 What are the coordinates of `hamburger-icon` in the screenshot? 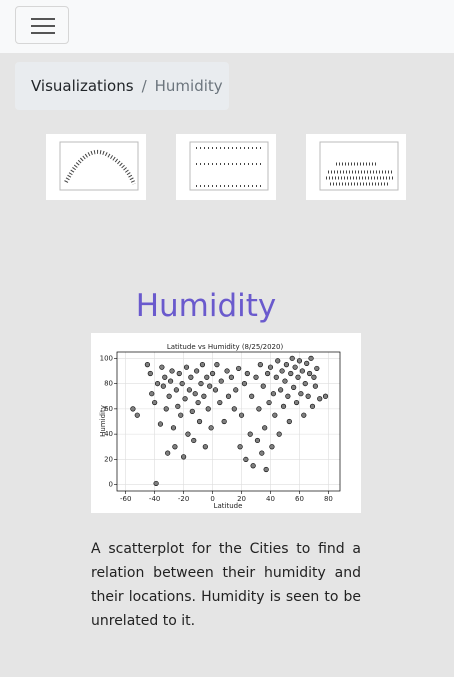 It's located at (43, 26).